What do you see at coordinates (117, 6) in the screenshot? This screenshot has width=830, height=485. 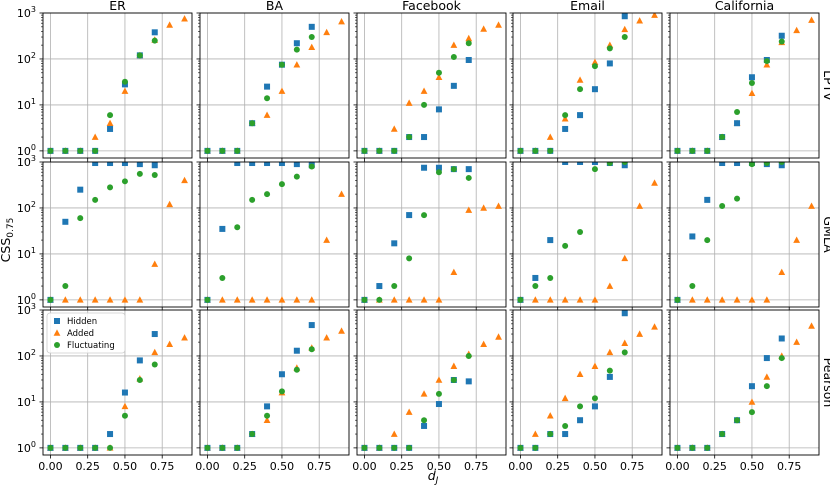 I see `column-title-er: ER` at bounding box center [117, 6].